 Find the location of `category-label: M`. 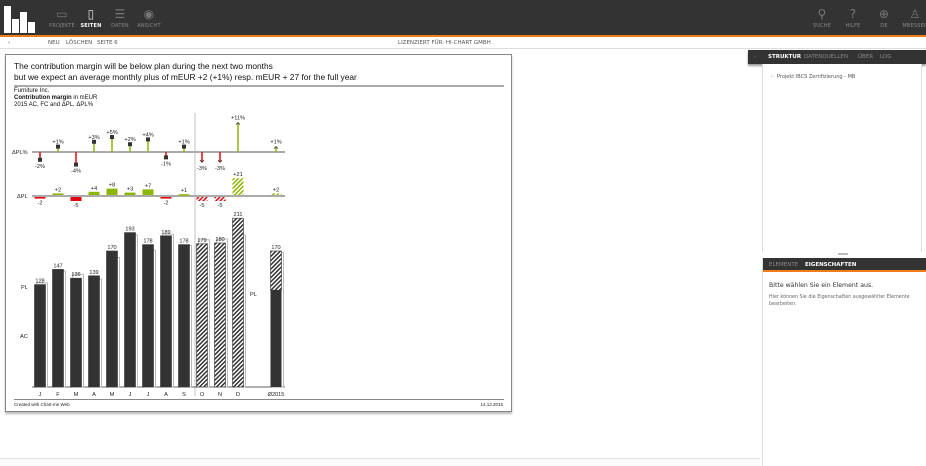

category-label: M is located at coordinates (112, 395).